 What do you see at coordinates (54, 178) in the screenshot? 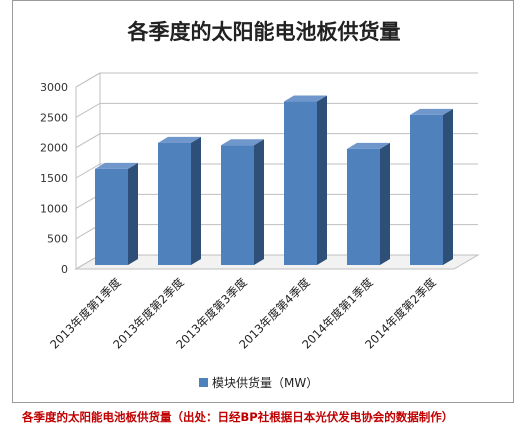
I see `y-tick-label: 1500` at bounding box center [54, 178].